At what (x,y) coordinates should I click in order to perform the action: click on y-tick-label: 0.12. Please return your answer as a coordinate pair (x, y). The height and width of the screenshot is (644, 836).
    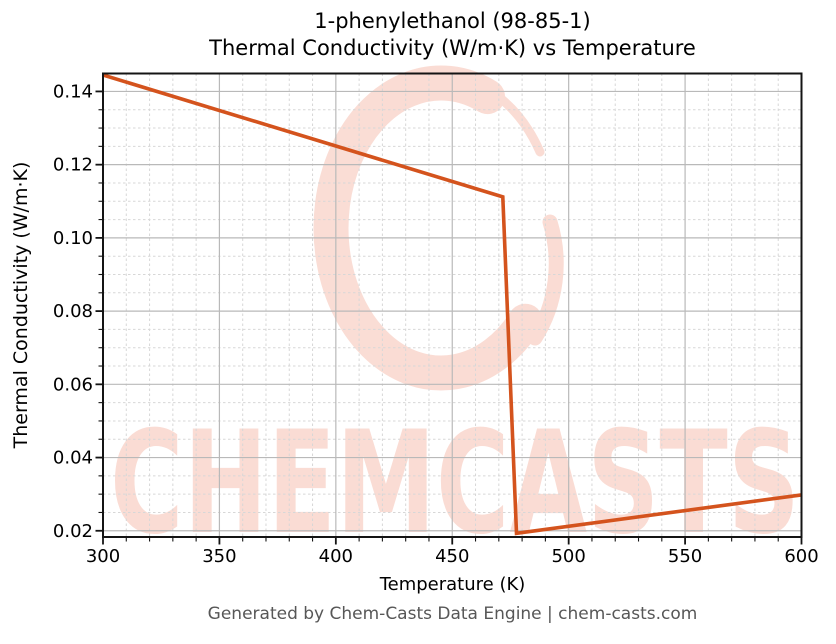
    Looking at the image, I should click on (73, 165).